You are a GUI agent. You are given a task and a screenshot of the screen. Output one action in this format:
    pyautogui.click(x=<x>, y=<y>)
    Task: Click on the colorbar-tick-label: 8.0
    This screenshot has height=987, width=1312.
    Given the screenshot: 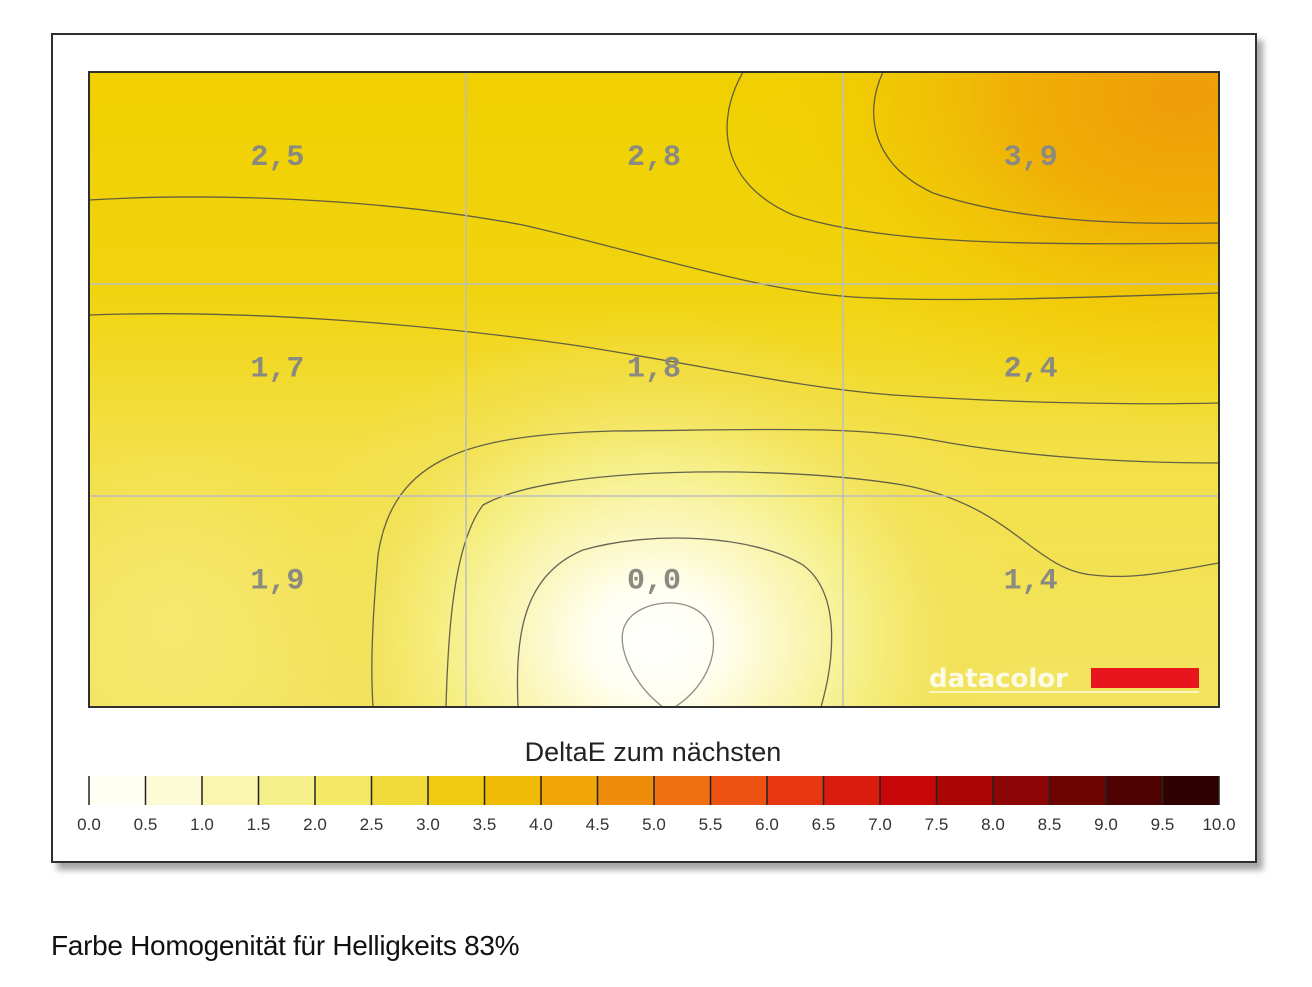 What is the action you would take?
    pyautogui.click(x=993, y=824)
    